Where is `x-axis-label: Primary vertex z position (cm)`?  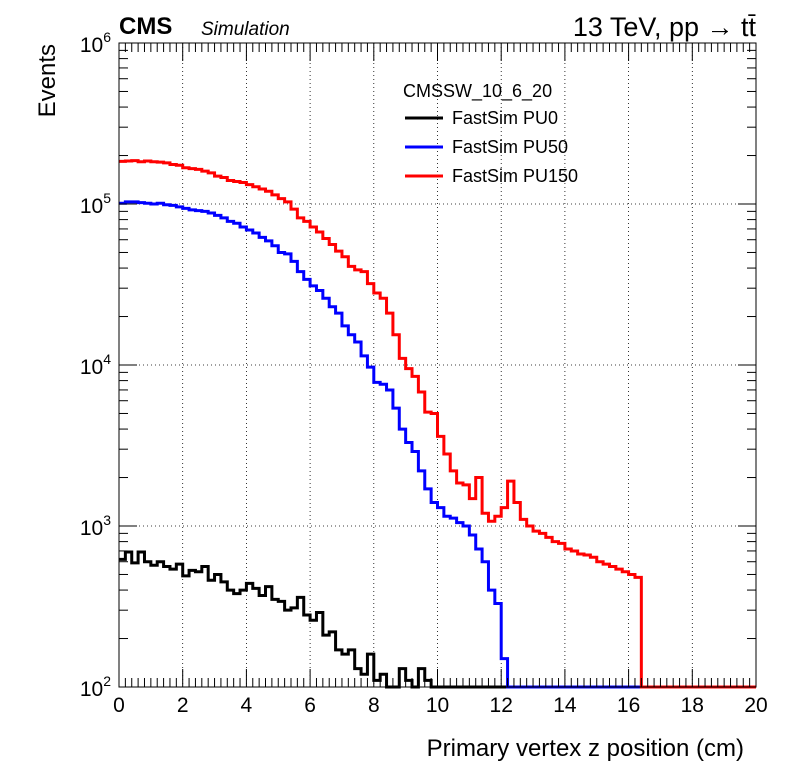 x-axis-label: Primary vertex z position (cm) is located at coordinates (585, 748).